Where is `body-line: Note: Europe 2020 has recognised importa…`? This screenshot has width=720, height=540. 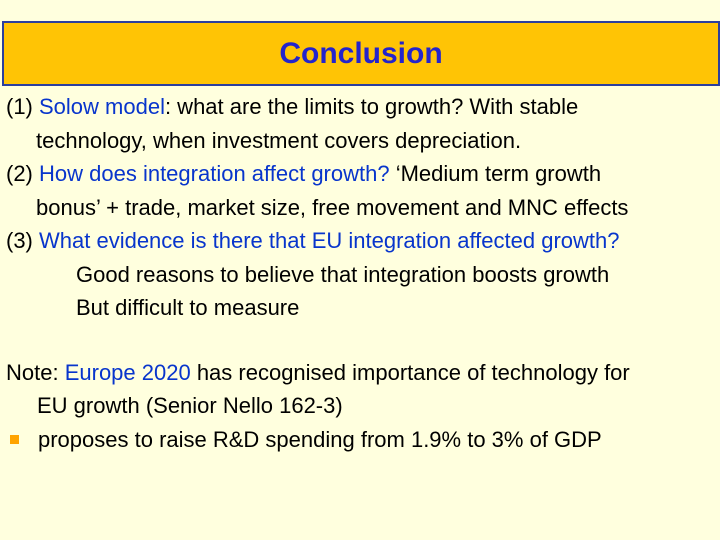
body-line: Note: Europe 2020 has recognised importa… is located at coordinates (360, 373).